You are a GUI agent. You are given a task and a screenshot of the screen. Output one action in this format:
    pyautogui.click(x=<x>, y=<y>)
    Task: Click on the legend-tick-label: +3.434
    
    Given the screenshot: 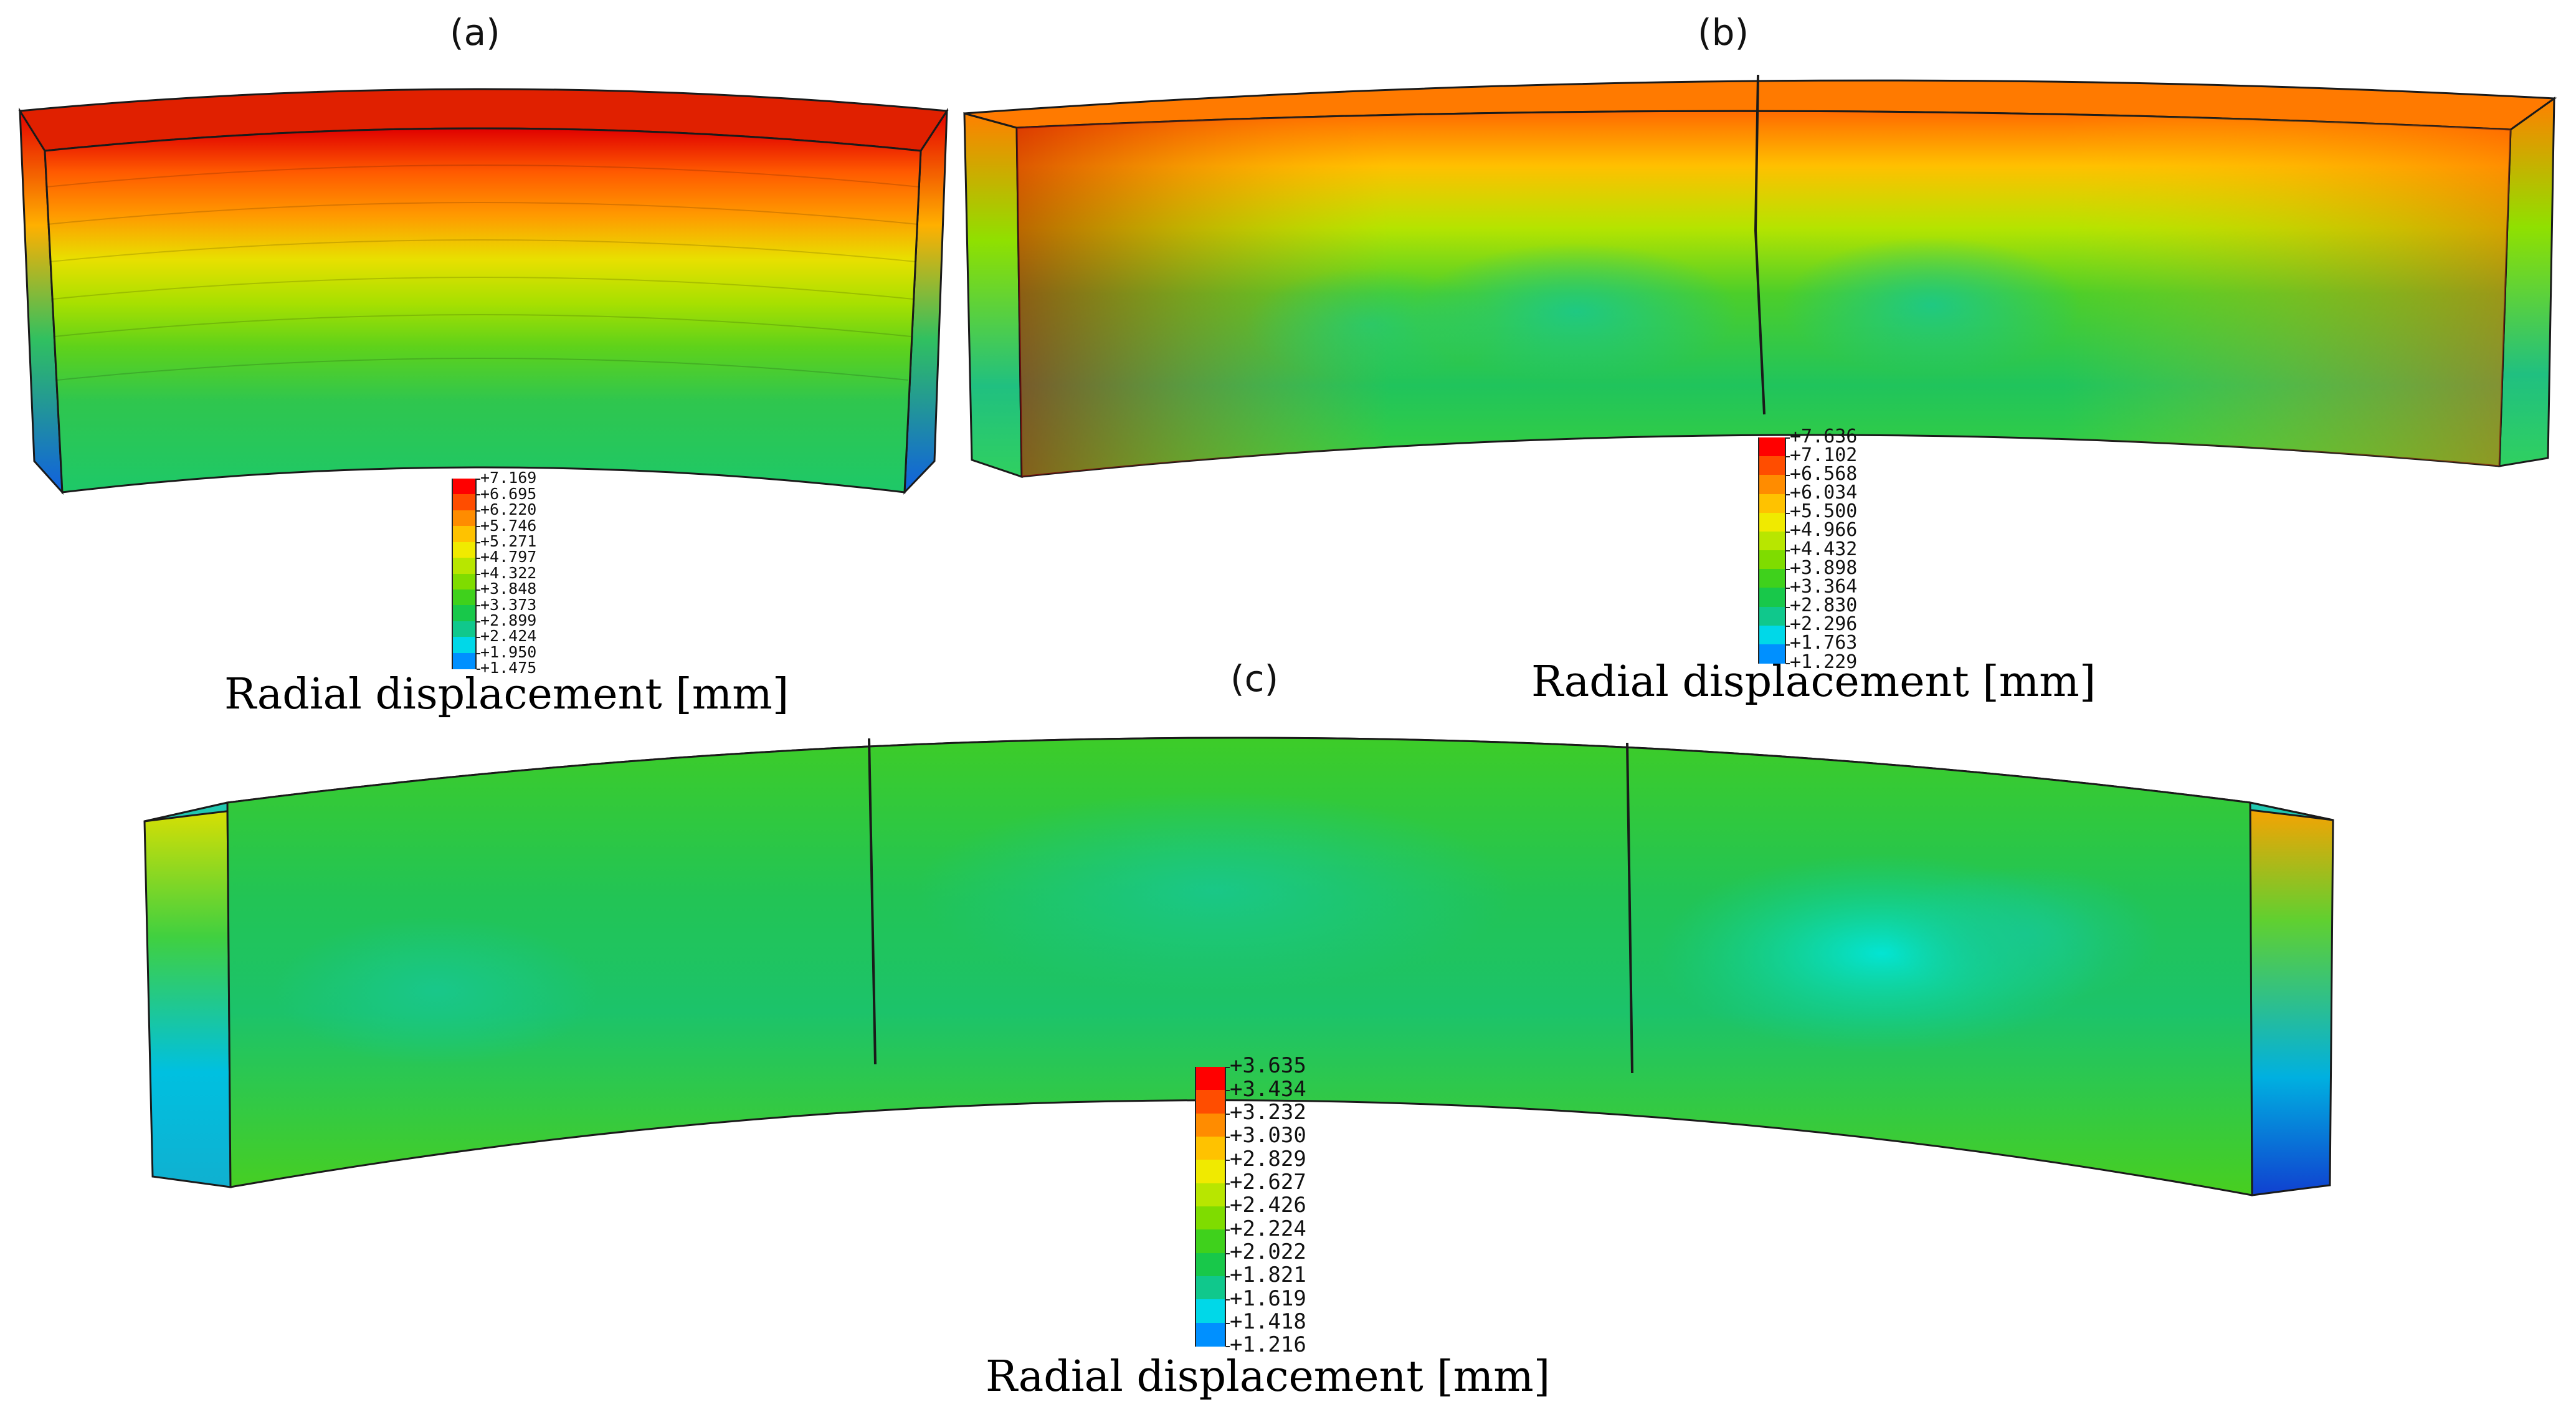 What is the action you would take?
    pyautogui.click(x=1268, y=1089)
    